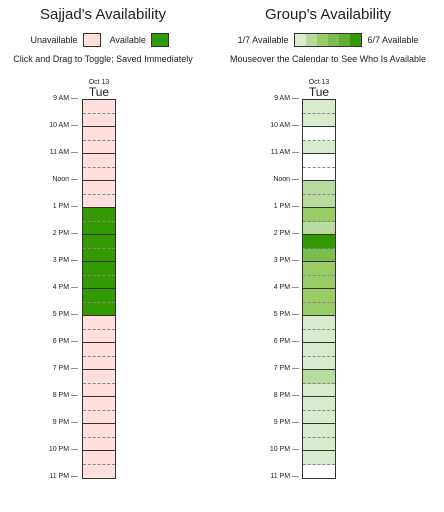  I want to click on legend-unavailable-swatch, so click(92, 40).